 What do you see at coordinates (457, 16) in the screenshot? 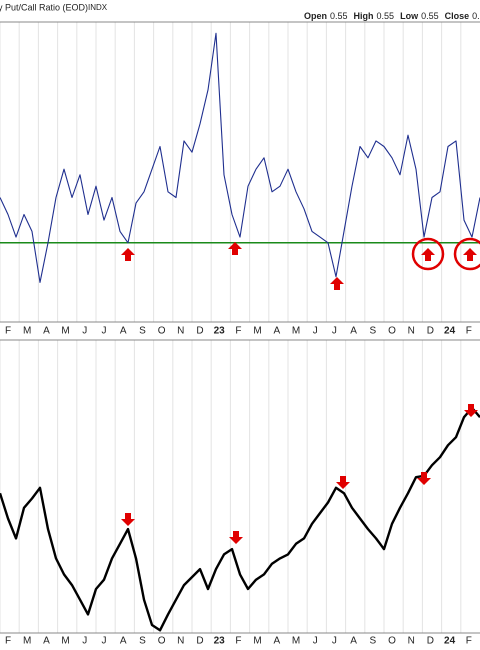
I see `quote-label: Close` at bounding box center [457, 16].